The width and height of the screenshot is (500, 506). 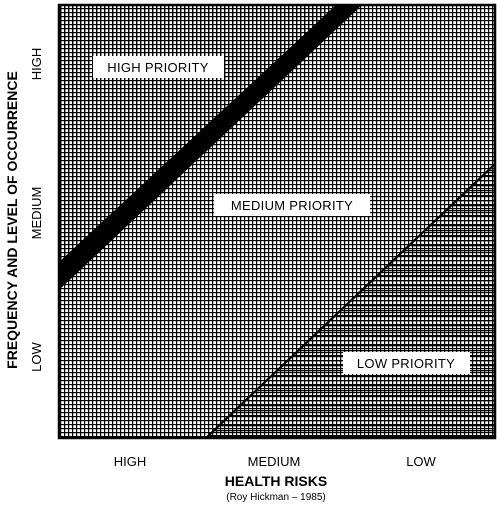 I want to click on y-tick-low: LOW, so click(x=36, y=356).